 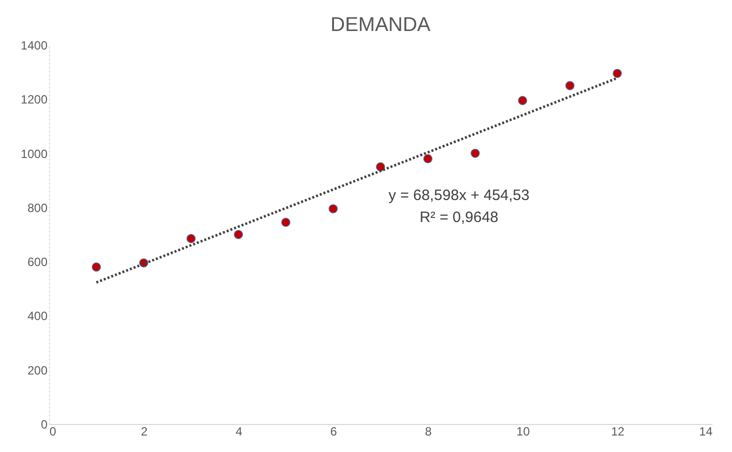 I want to click on x-tick-label: 12, so click(x=618, y=431).